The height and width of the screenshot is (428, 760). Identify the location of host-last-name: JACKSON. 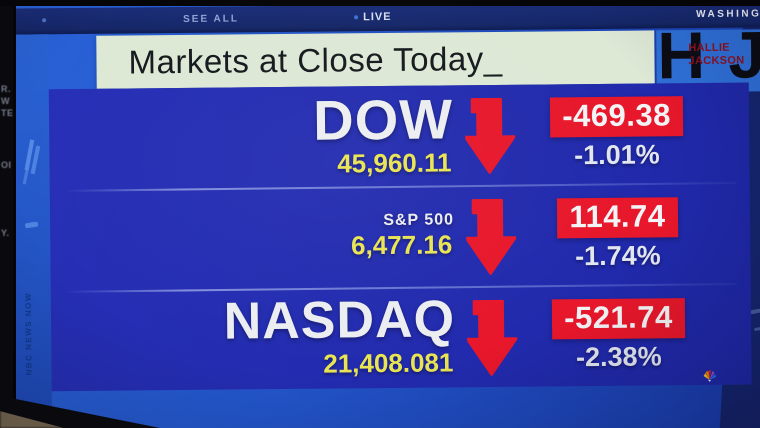
(716, 60).